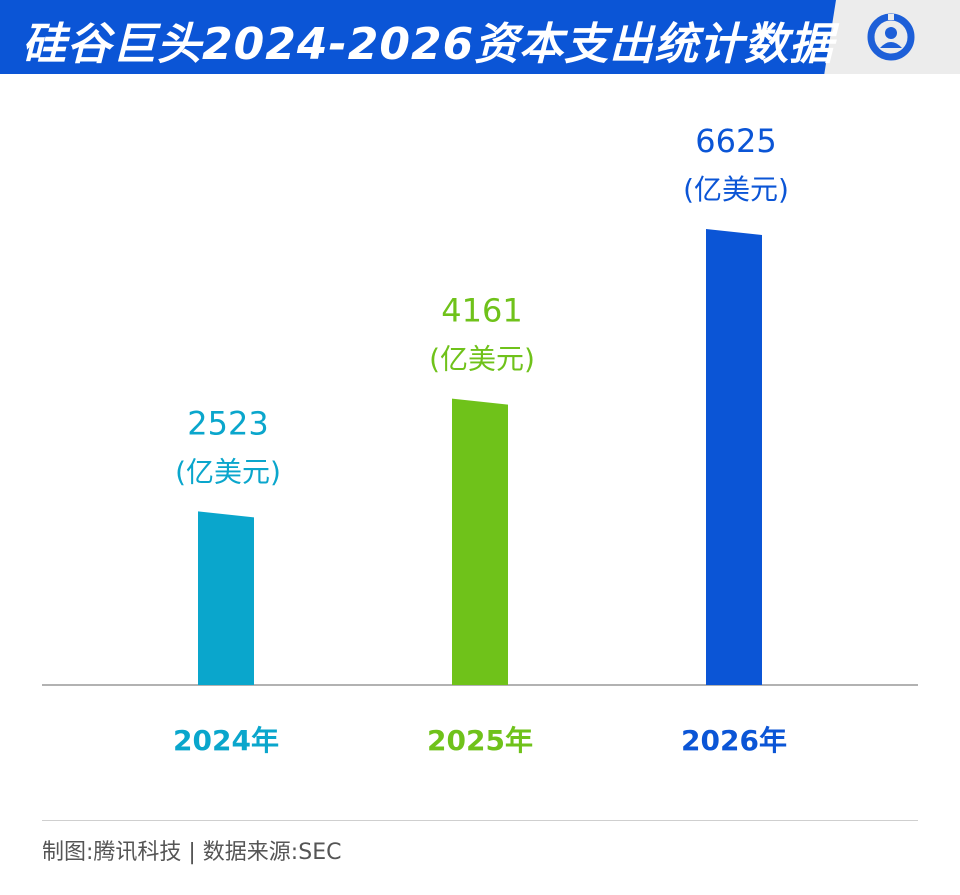 This screenshot has width=960, height=895. Describe the element at coordinates (481, 311) in the screenshot. I see `data-label: 4161` at that location.